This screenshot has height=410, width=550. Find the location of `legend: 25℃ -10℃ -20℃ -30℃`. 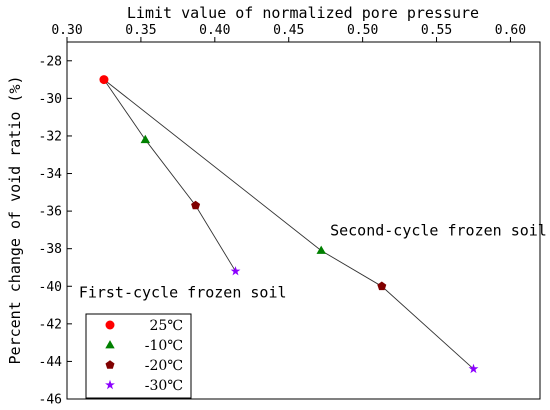

legend: 25℃ -10℃ -20℃ -30℃ is located at coordinates (138, 356).